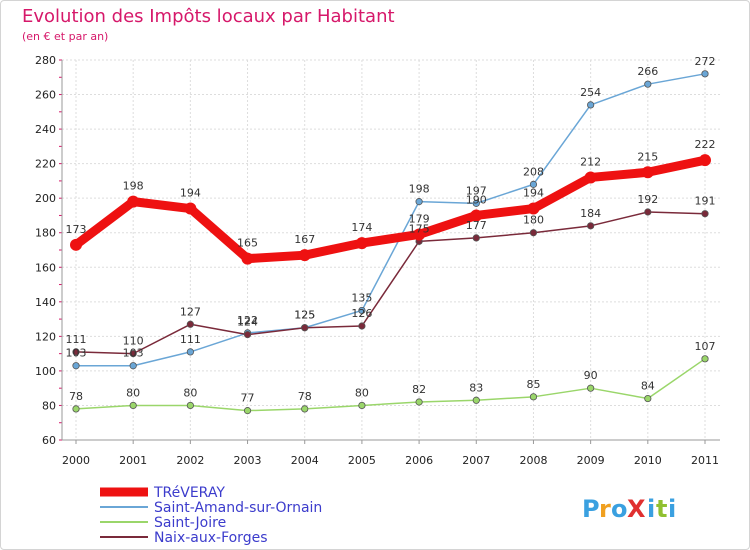  What do you see at coordinates (133, 186) in the screenshot?
I see `data-label: 198` at bounding box center [133, 186].